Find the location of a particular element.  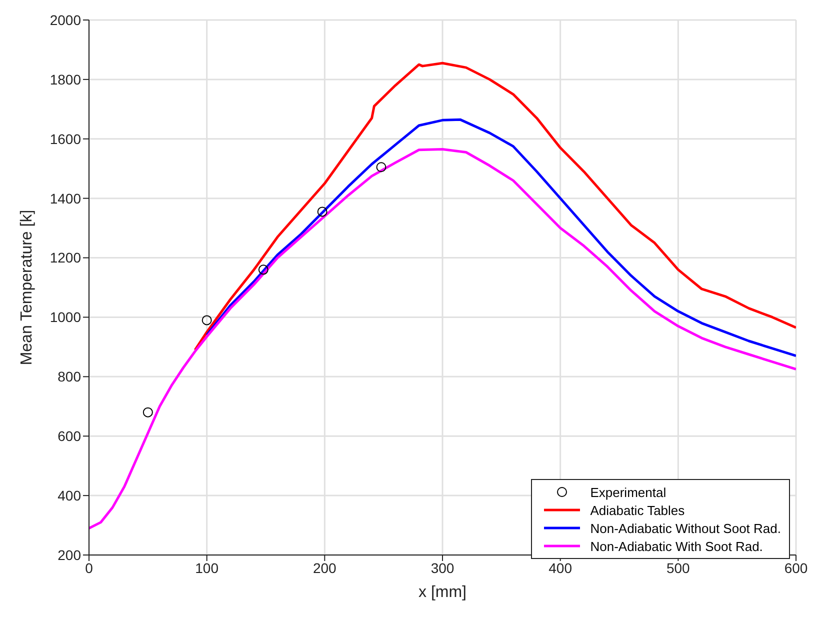

legend-label: Experimental is located at coordinates (628, 492).